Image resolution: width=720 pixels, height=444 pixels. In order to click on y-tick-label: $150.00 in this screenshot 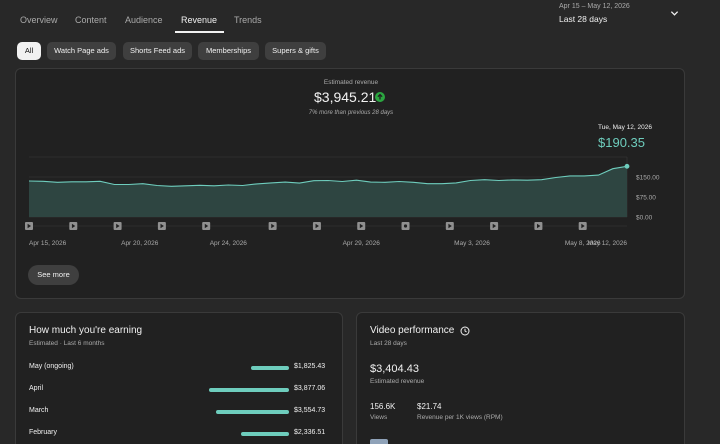, I will do `click(648, 178)`.